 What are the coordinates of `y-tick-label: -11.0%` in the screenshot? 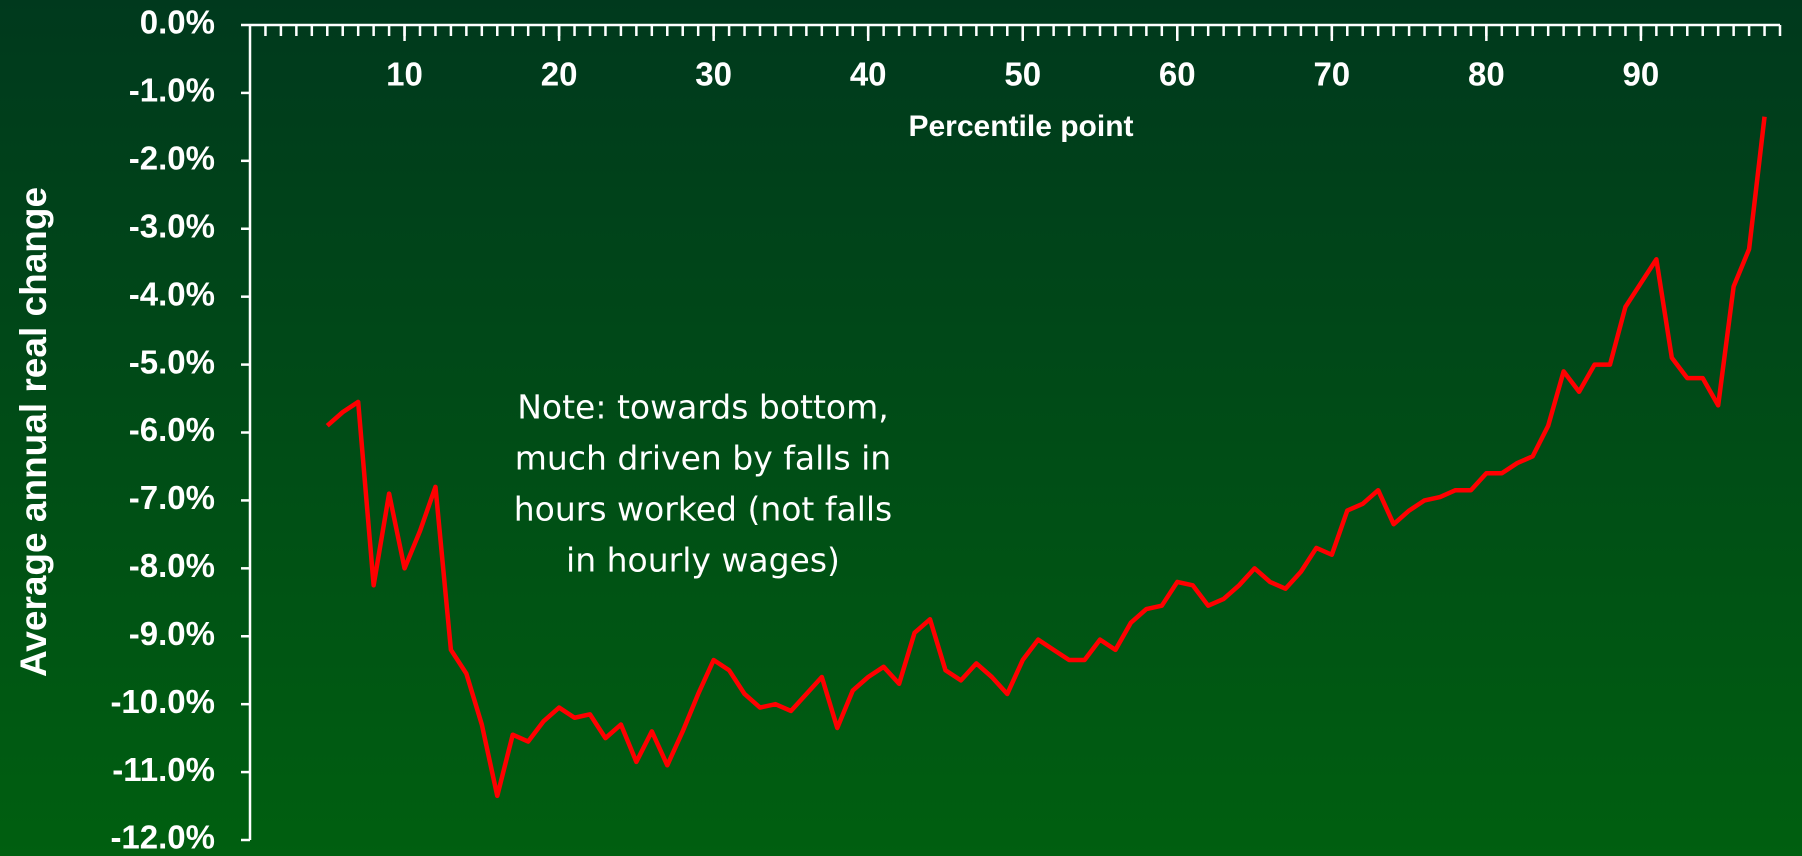 It's located at (163, 769).